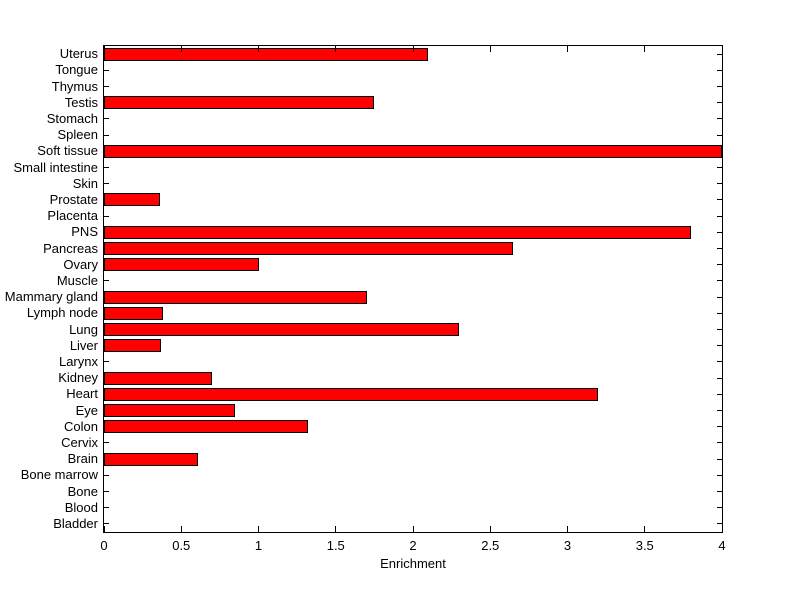  Describe the element at coordinates (81, 102) in the screenshot. I see `y-tick-label: Testis` at that location.